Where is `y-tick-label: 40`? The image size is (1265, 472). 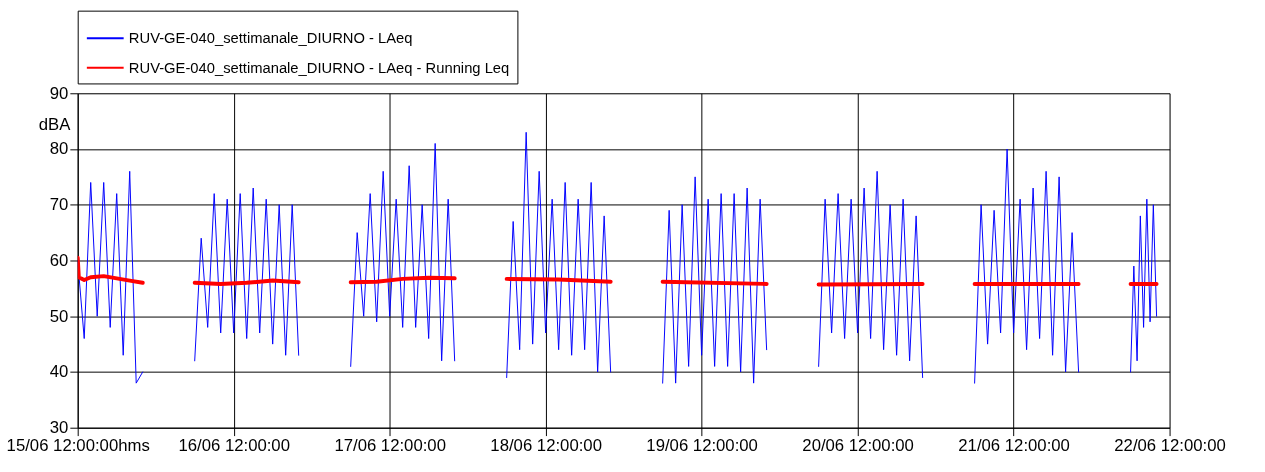
y-tick-label: 40 is located at coordinates (59, 372).